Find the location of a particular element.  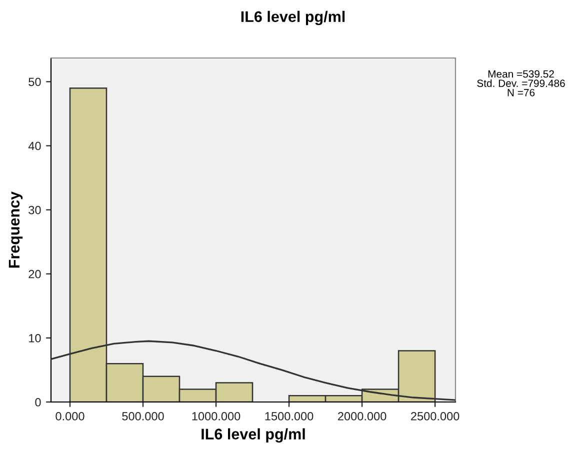

y-axis-title: Frequency is located at coordinates (15, 229).